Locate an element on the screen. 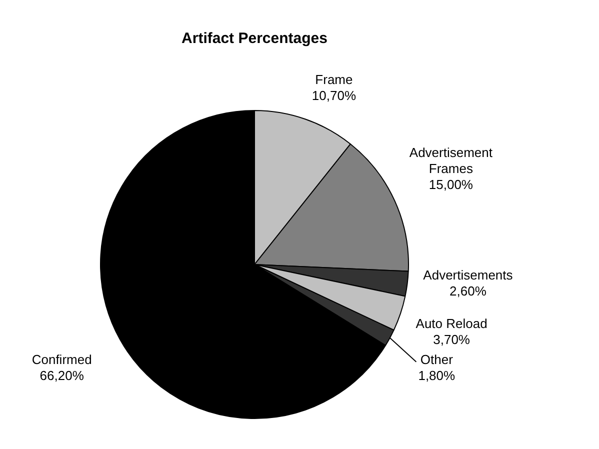  slice-label: Confirmed is located at coordinates (62, 360).